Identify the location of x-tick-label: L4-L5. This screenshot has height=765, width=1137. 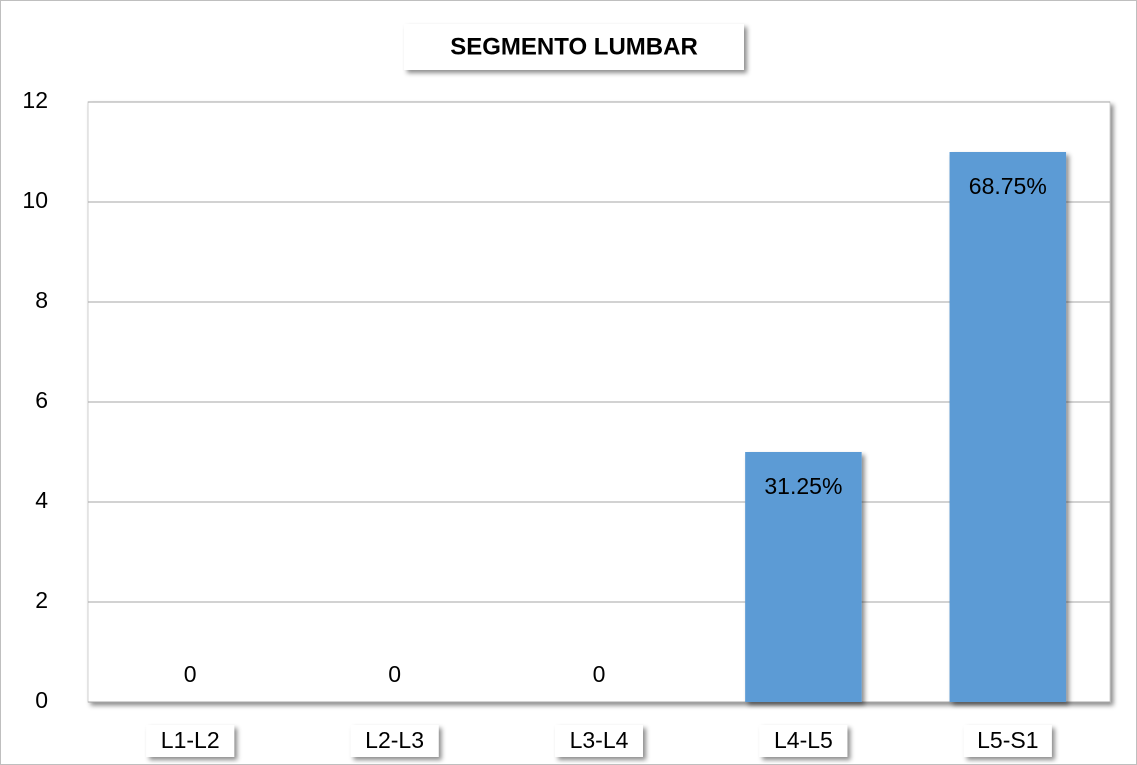
(803, 740).